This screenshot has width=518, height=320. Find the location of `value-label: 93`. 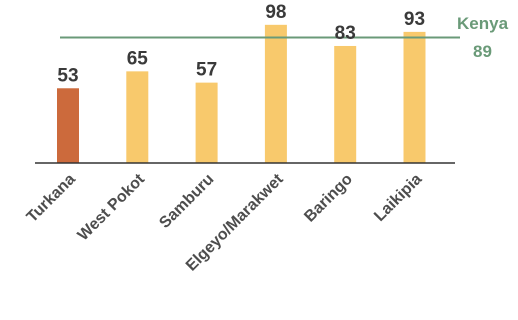

value-label: 93 is located at coordinates (414, 19).